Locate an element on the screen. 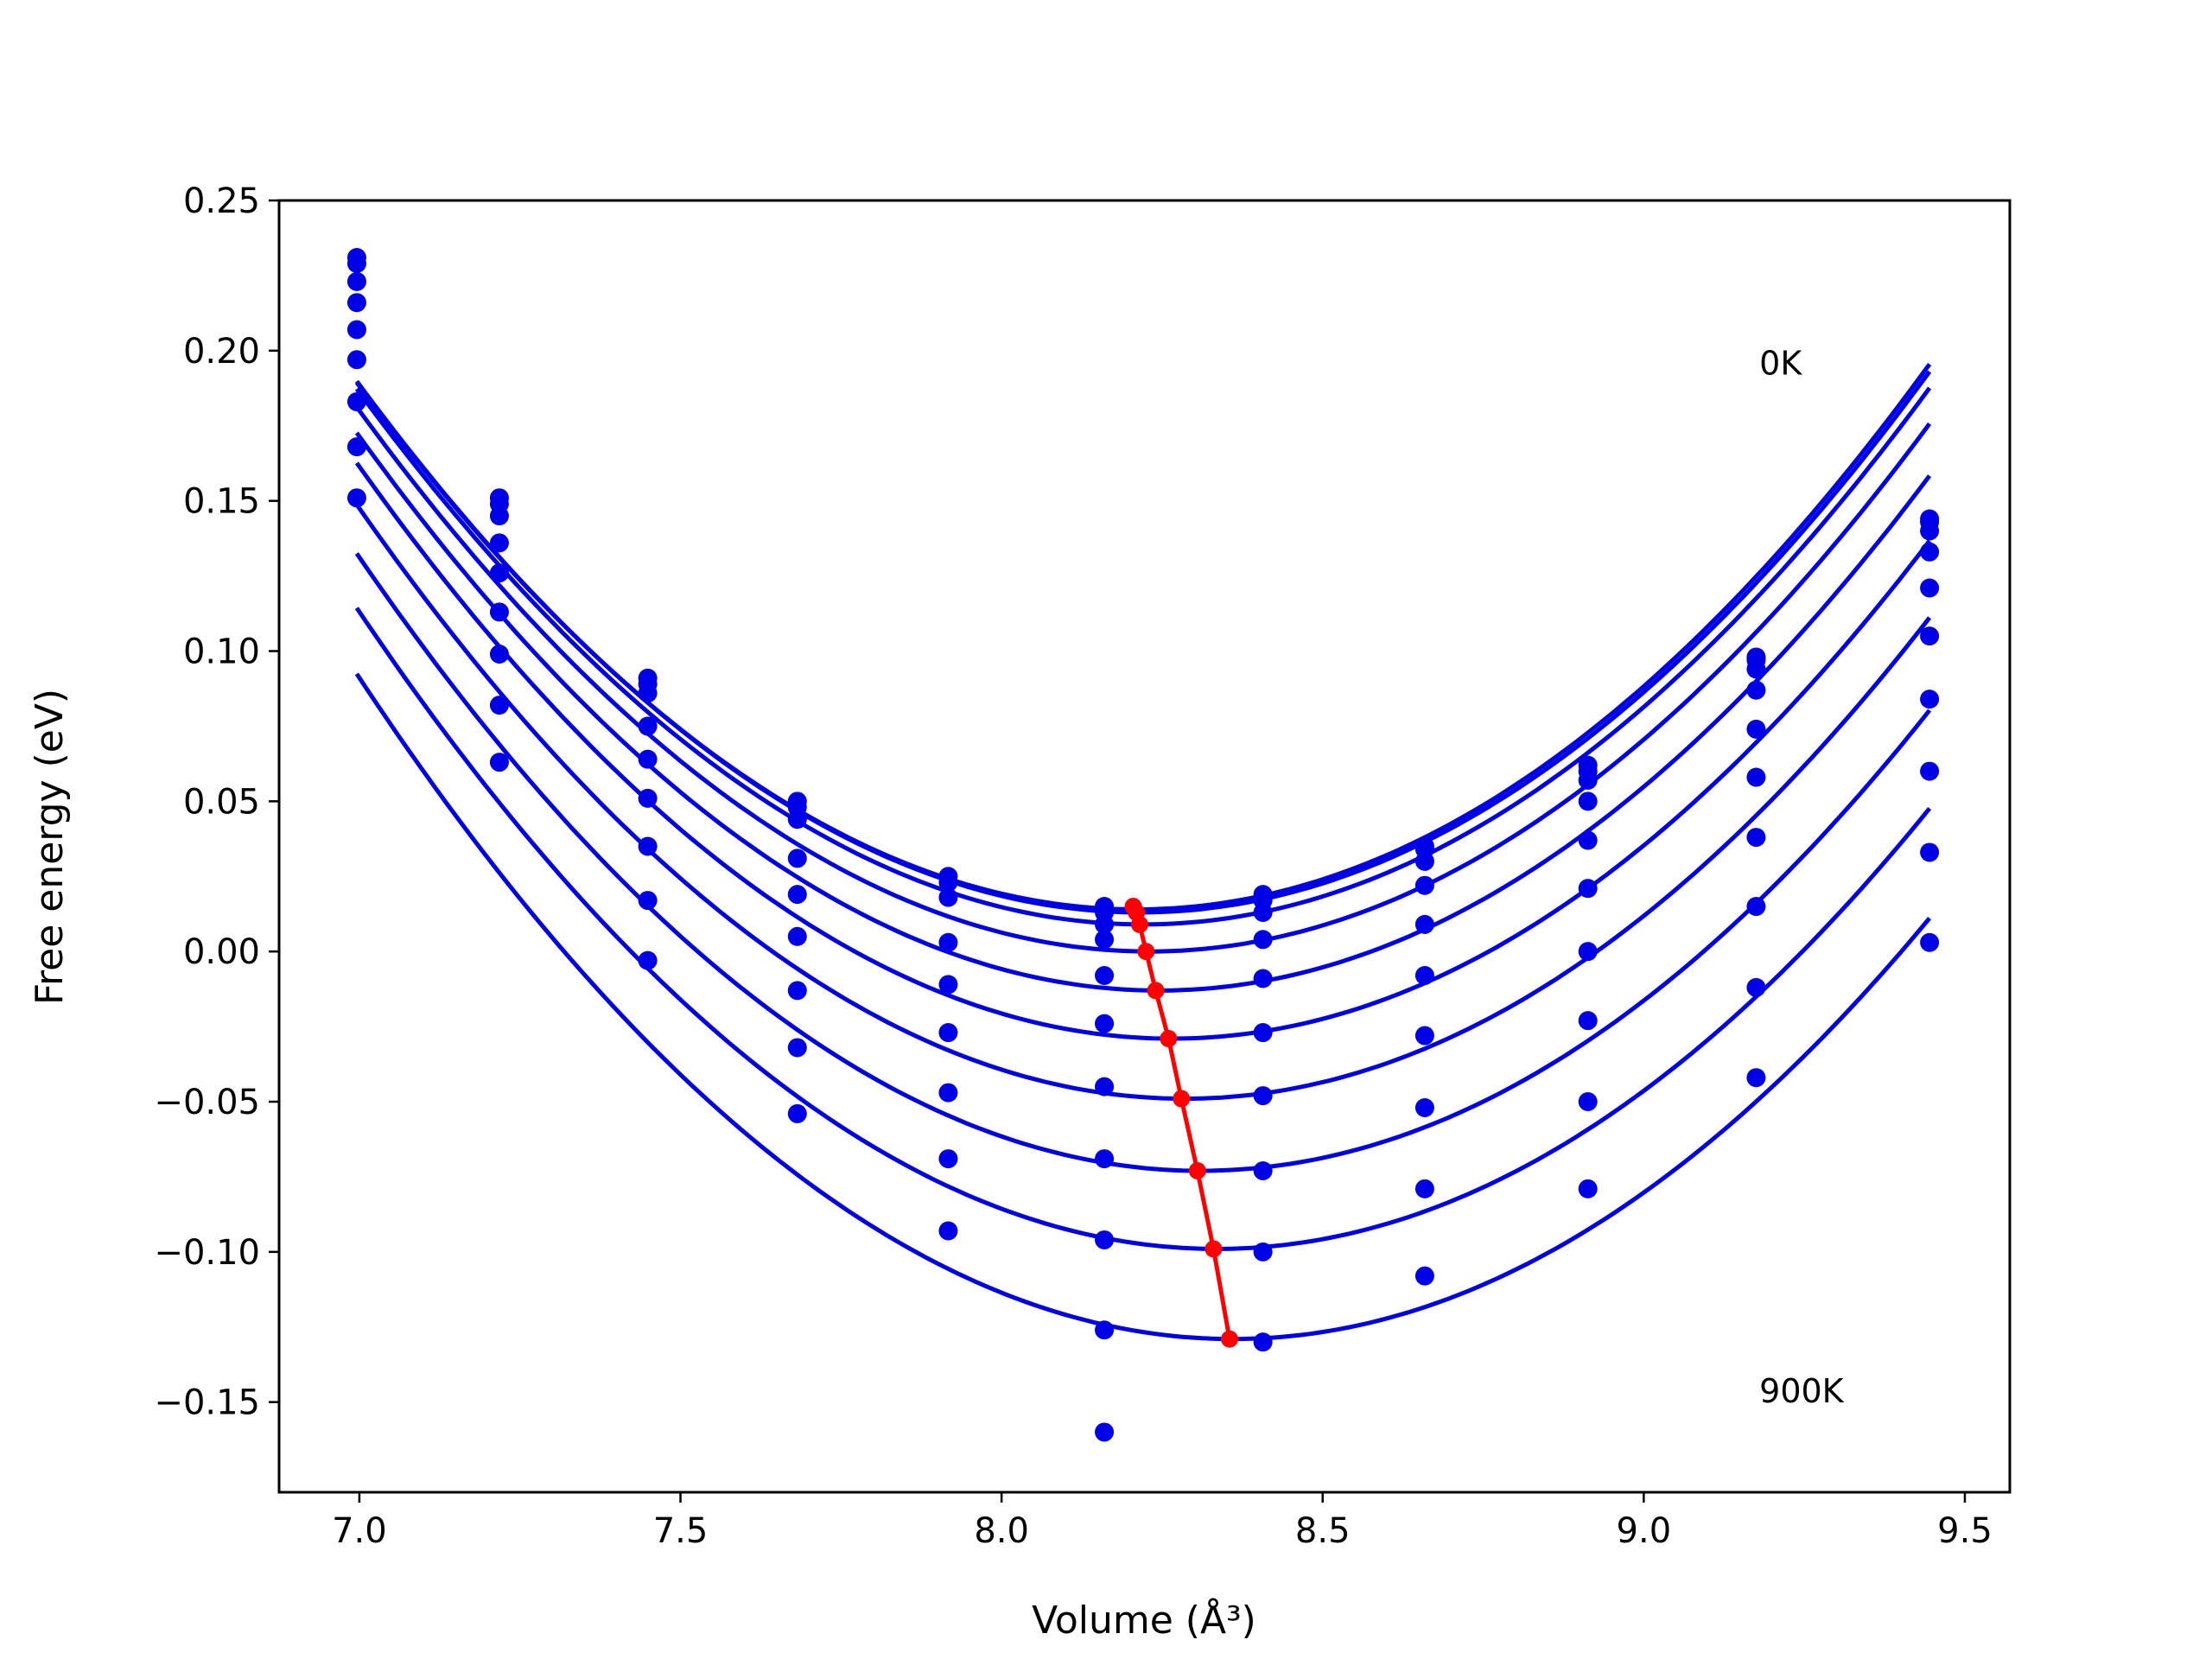 The image size is (2212, 1659). y-tick-label: −0.10 is located at coordinates (207, 1253).